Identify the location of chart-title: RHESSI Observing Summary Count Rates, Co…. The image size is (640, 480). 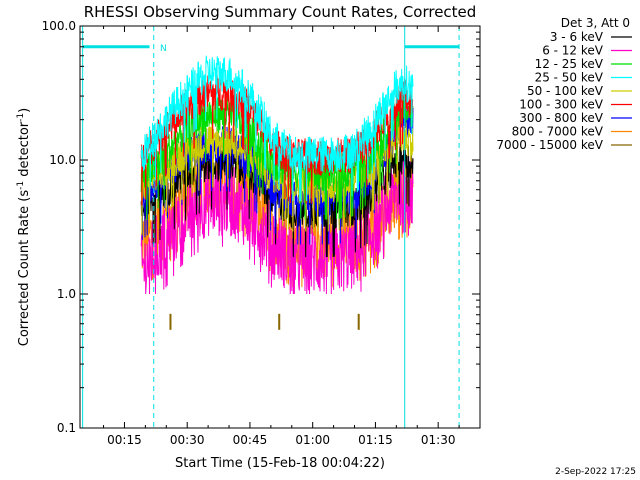
(280, 12).